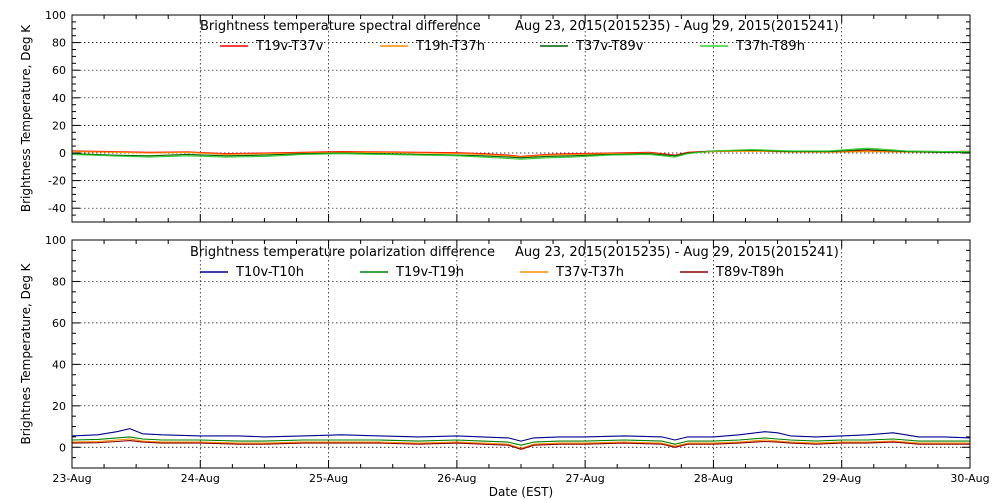 The height and width of the screenshot is (500, 1000). What do you see at coordinates (57, 208) in the screenshot?
I see `y-tick-label: -40` at bounding box center [57, 208].